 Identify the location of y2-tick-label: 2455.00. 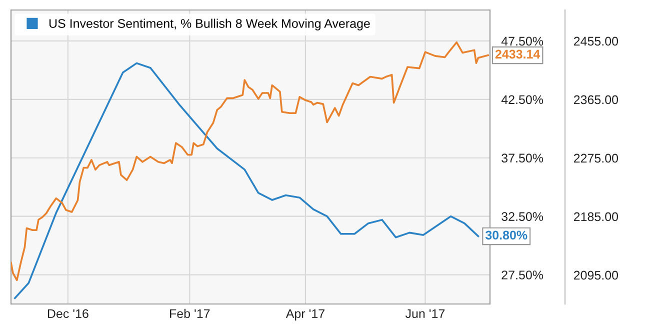
(596, 41).